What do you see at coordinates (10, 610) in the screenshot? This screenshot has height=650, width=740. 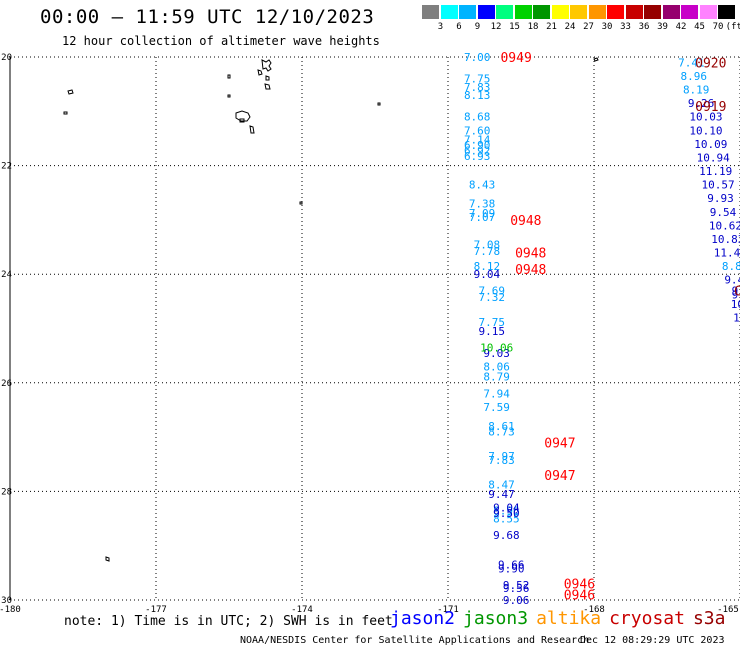 I see `lon-tick-label: -180` at bounding box center [10, 610].